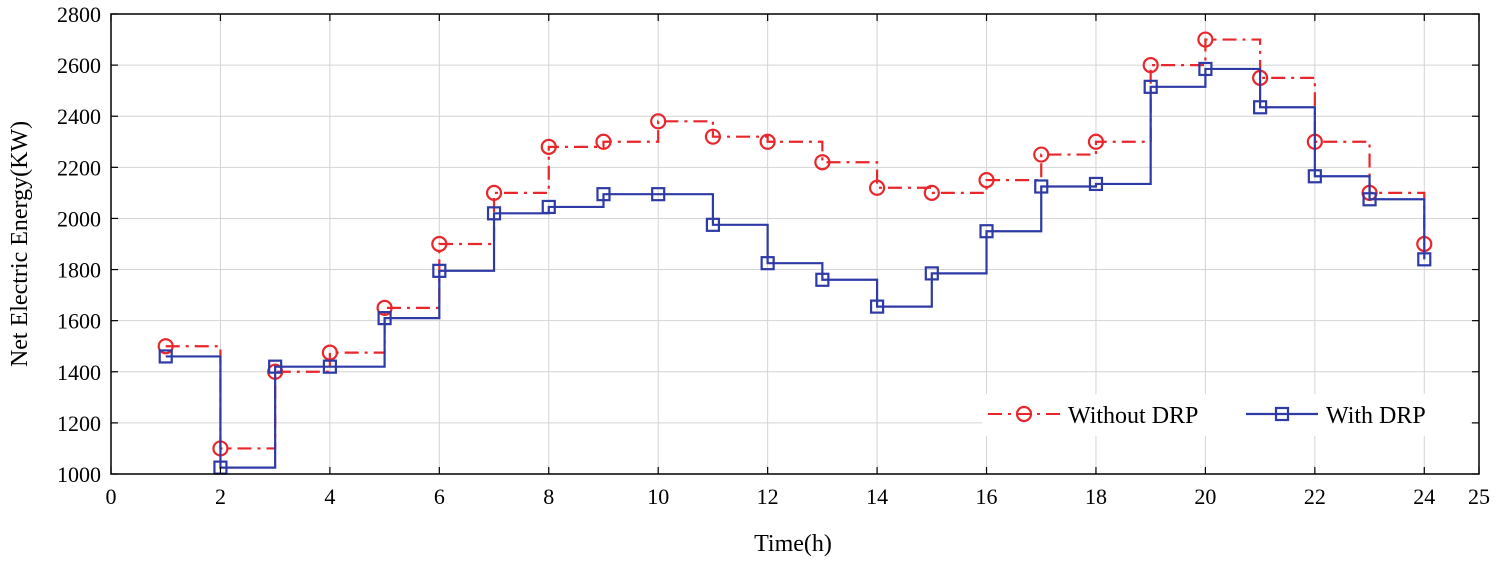 The image size is (1500, 562). I want to click on x-tick-label-8: 8, so click(548, 496).